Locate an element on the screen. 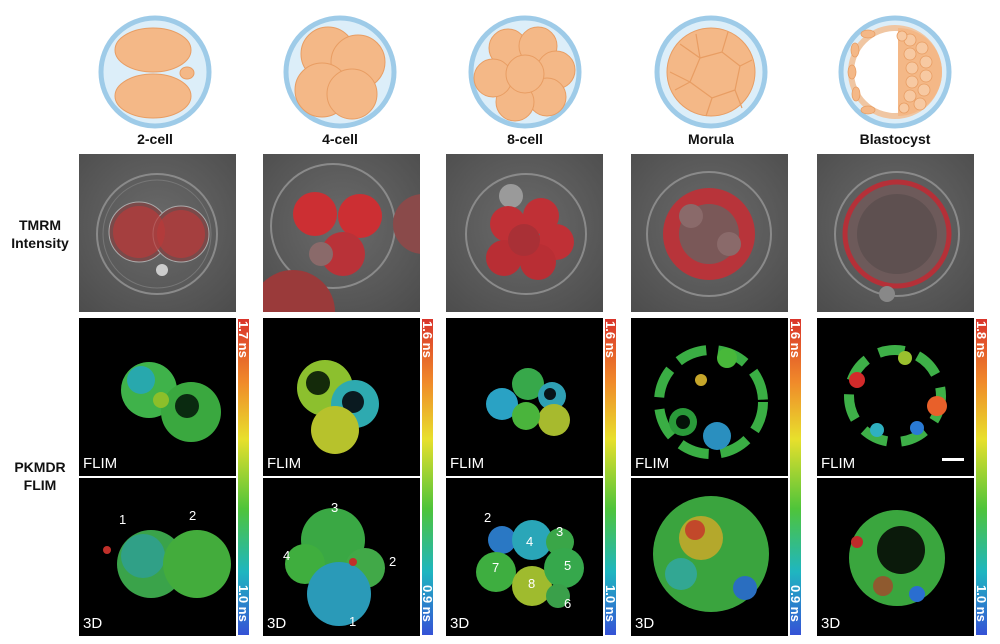 Image resolution: width=1000 pixels, height=644 pixels. cell-number: 7 is located at coordinates (496, 567).